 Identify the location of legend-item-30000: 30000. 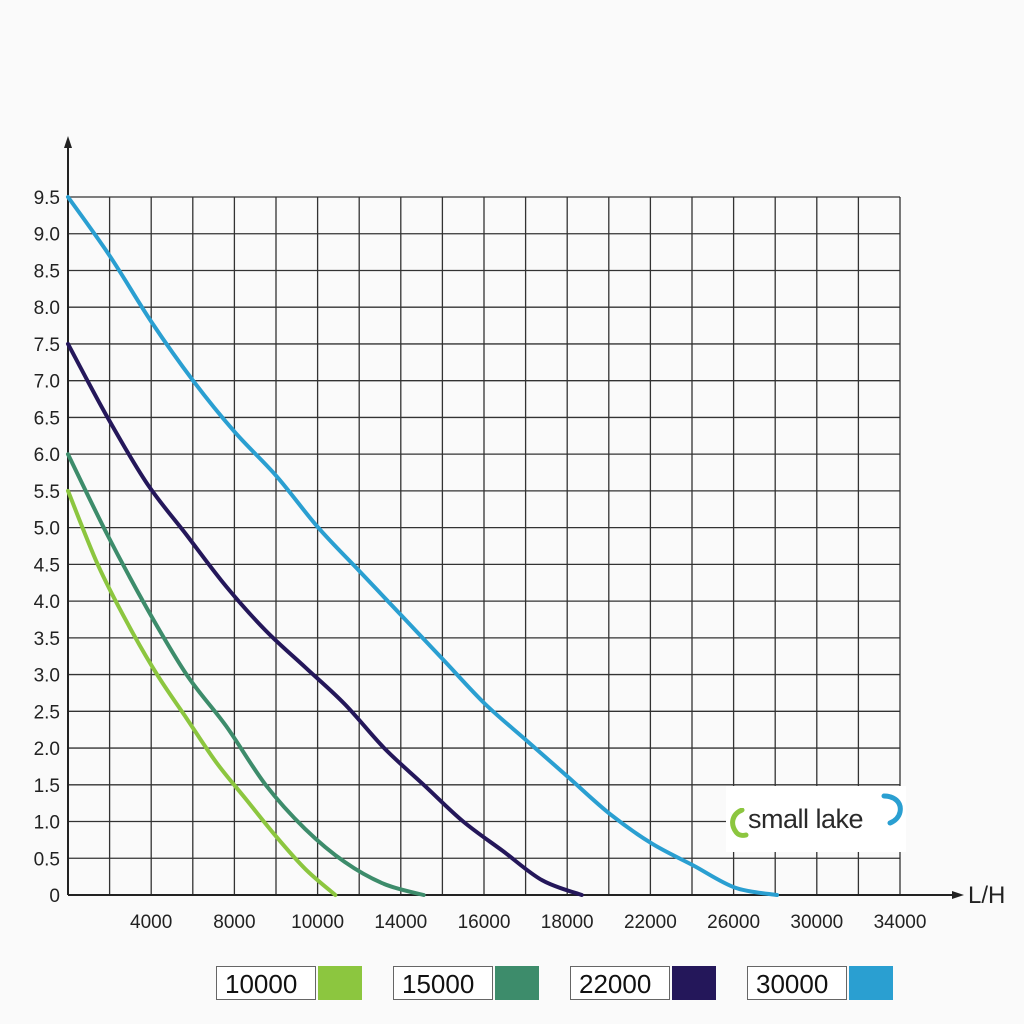
(820, 983).